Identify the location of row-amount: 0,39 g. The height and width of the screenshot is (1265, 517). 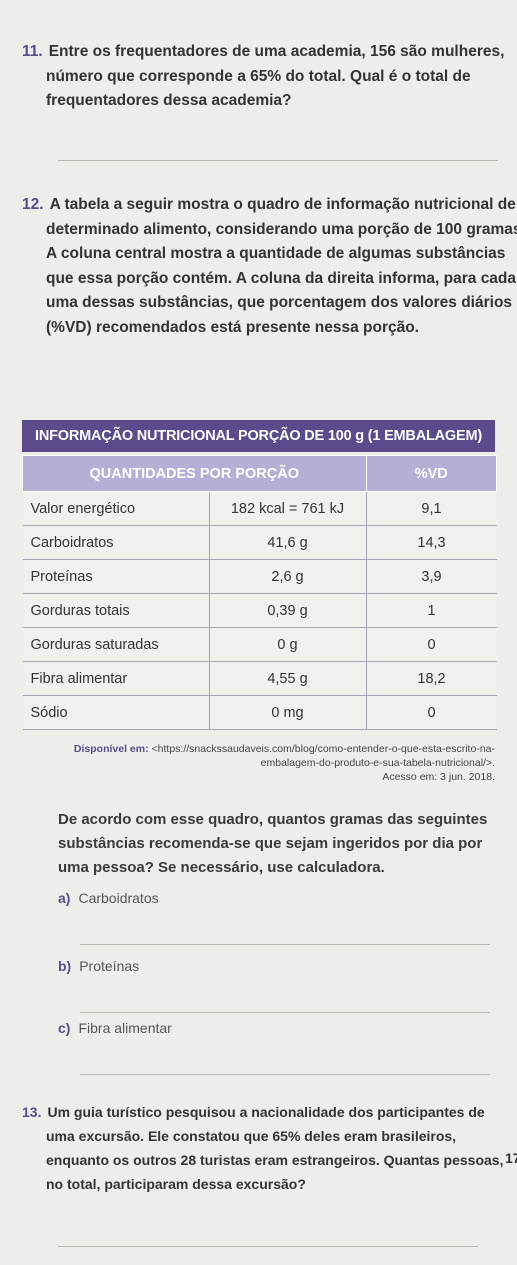
(287, 610).